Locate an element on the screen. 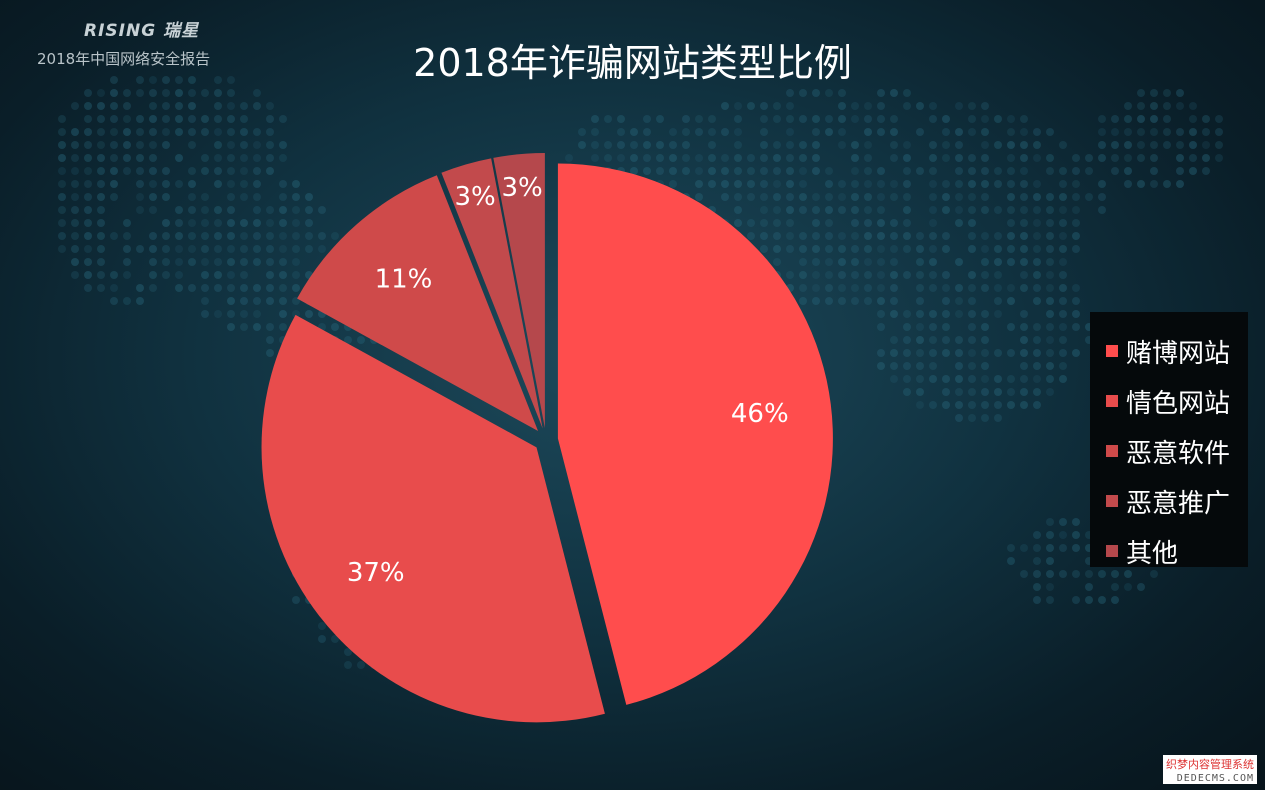 The width and height of the screenshot is (1265, 790). legend-item-5: 其他 is located at coordinates (1177, 551).